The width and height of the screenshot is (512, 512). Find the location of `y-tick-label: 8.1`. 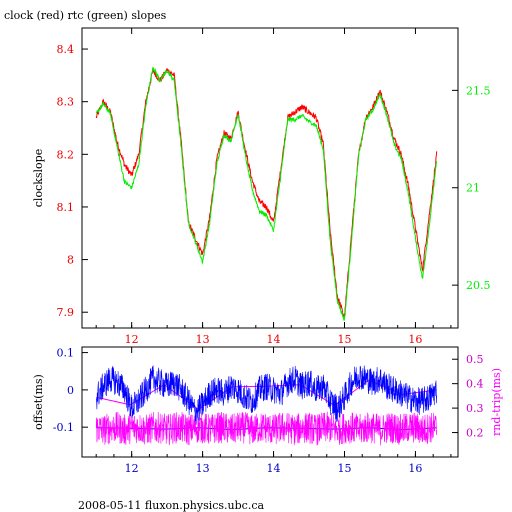

y-tick-label: 8.1 is located at coordinates (66, 207).